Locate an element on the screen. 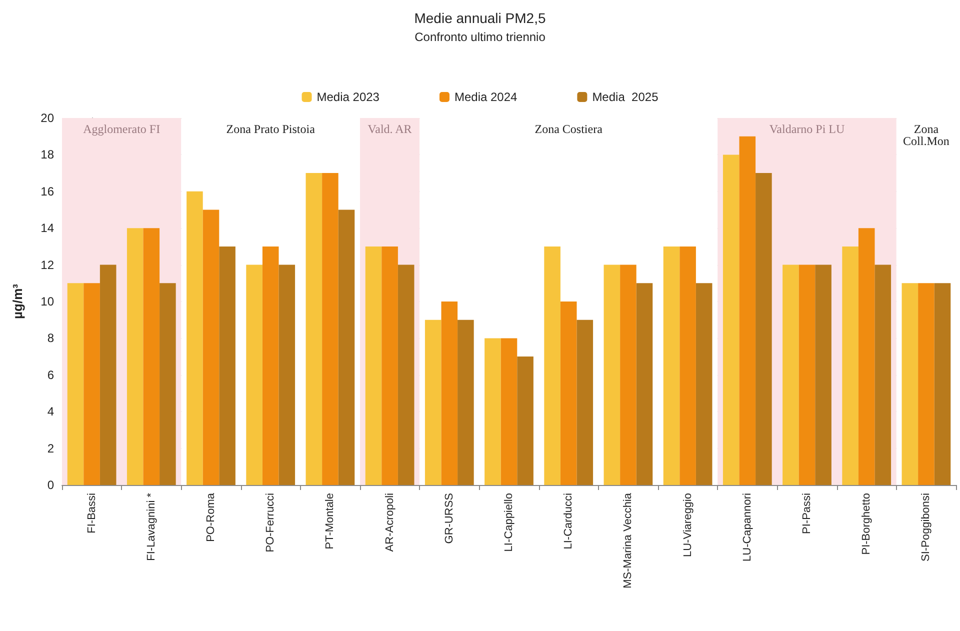 Image resolution: width=960 pixels, height=631 pixels. legend-label: Media 2023 is located at coordinates (348, 97).